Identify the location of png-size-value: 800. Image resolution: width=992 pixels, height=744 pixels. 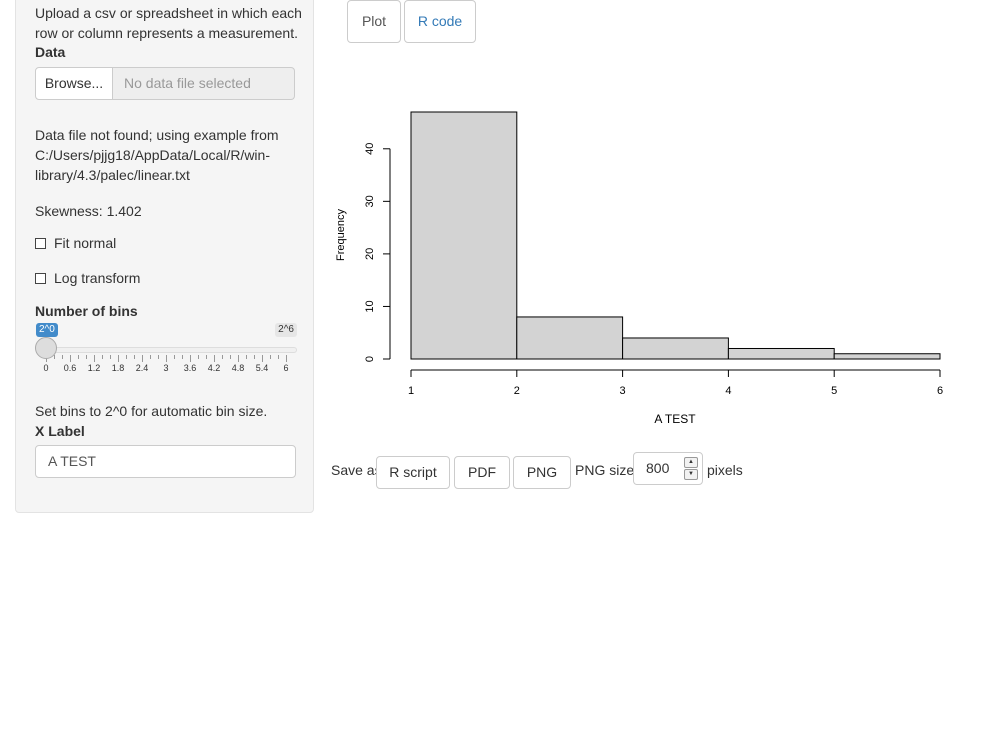
(658, 468).